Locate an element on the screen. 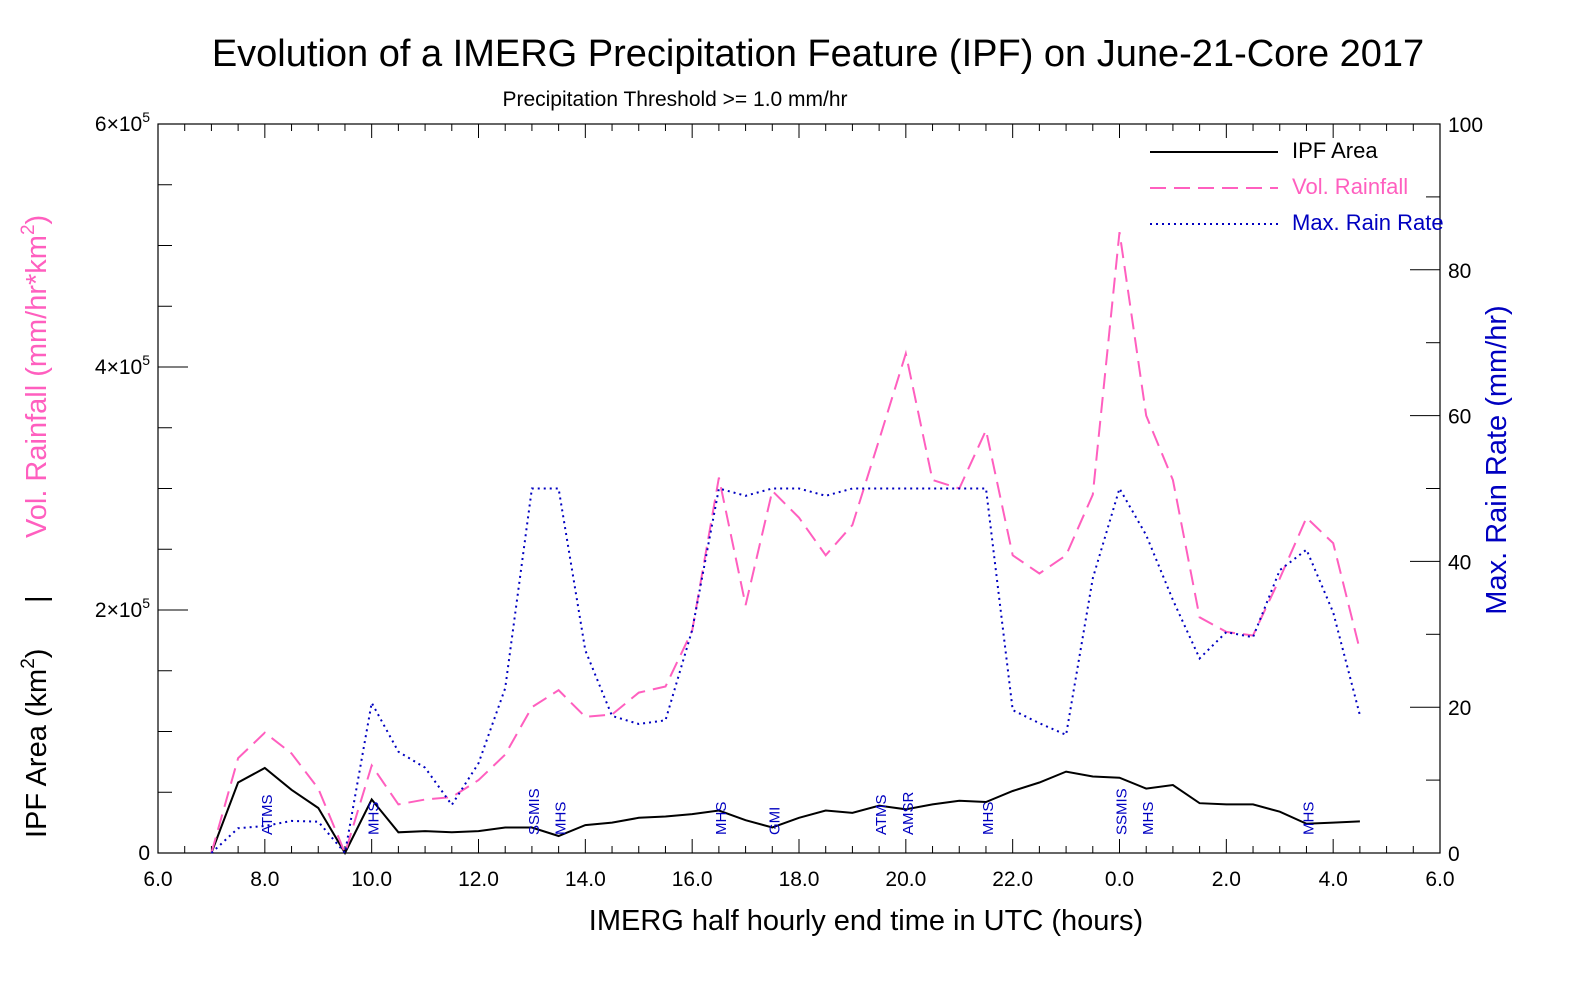 The image size is (1574, 983). y-right-tick-label: 20 is located at coordinates (1459, 708).